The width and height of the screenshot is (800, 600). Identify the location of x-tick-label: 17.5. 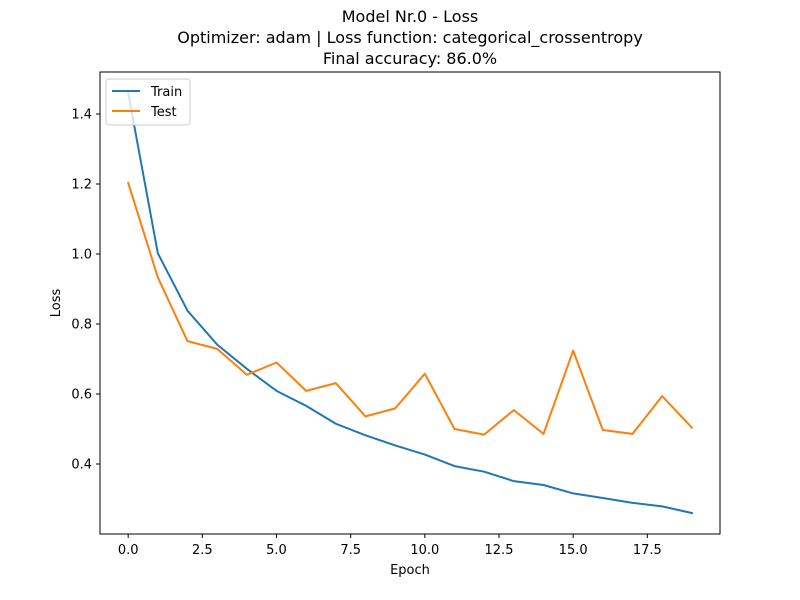
(647, 550).